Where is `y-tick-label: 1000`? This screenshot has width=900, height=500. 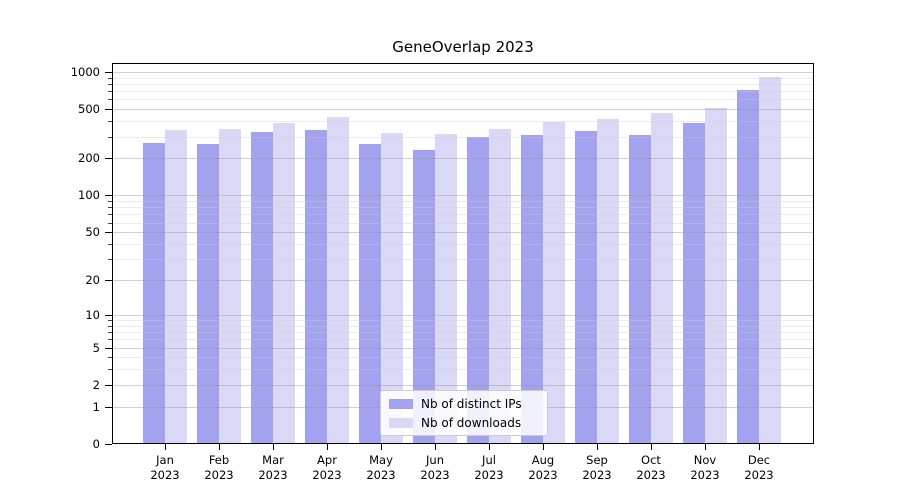 y-tick-label: 1000 is located at coordinates (85, 71).